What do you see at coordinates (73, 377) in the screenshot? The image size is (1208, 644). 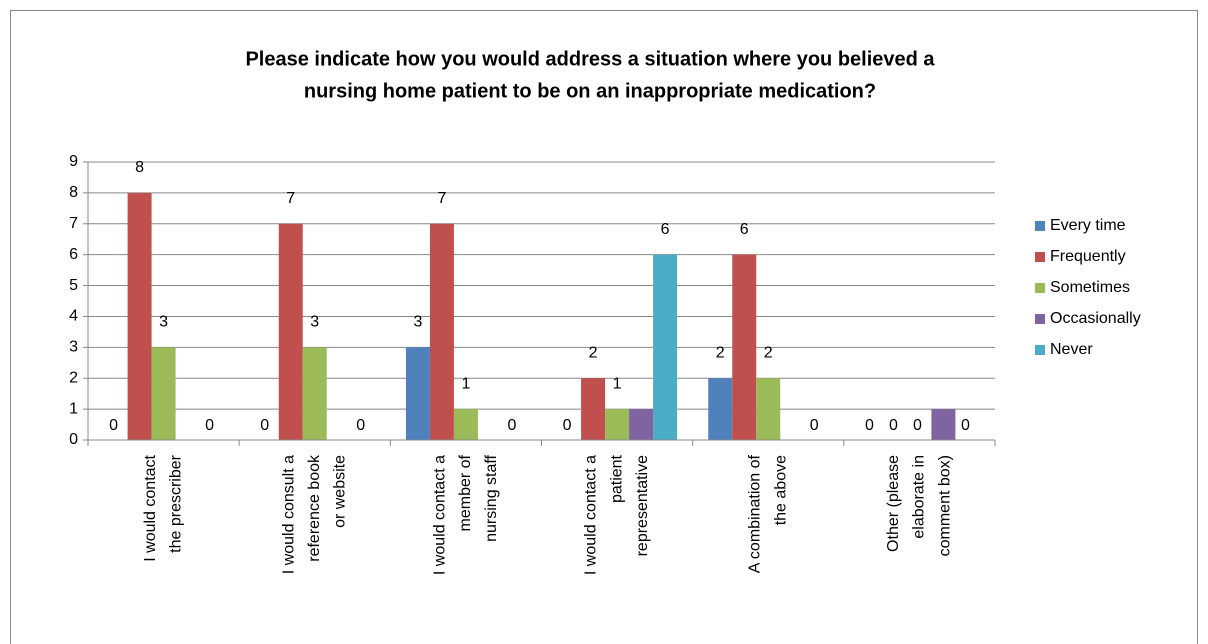 I see `y-tick-label: 2` at bounding box center [73, 377].